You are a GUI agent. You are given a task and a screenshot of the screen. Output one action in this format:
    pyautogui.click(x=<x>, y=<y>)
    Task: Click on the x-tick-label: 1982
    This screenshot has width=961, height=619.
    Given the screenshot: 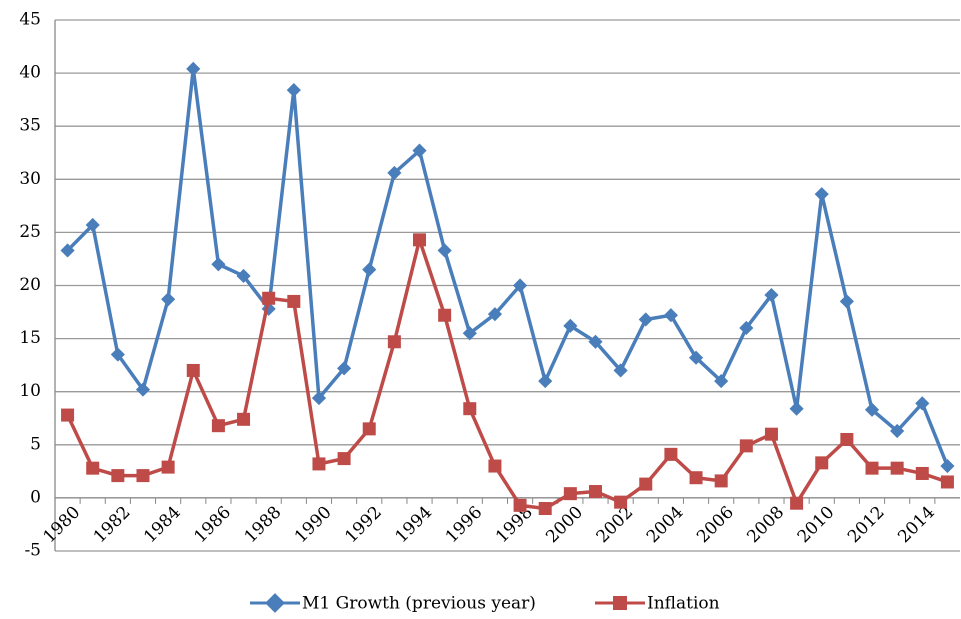 What is the action you would take?
    pyautogui.click(x=112, y=524)
    